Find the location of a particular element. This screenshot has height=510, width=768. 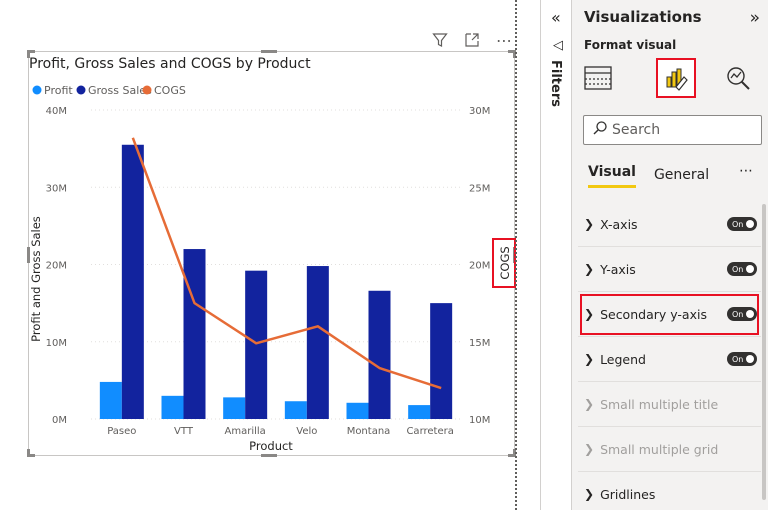

section-y-axis: ❯ Y-axis On is located at coordinates (669, 269).